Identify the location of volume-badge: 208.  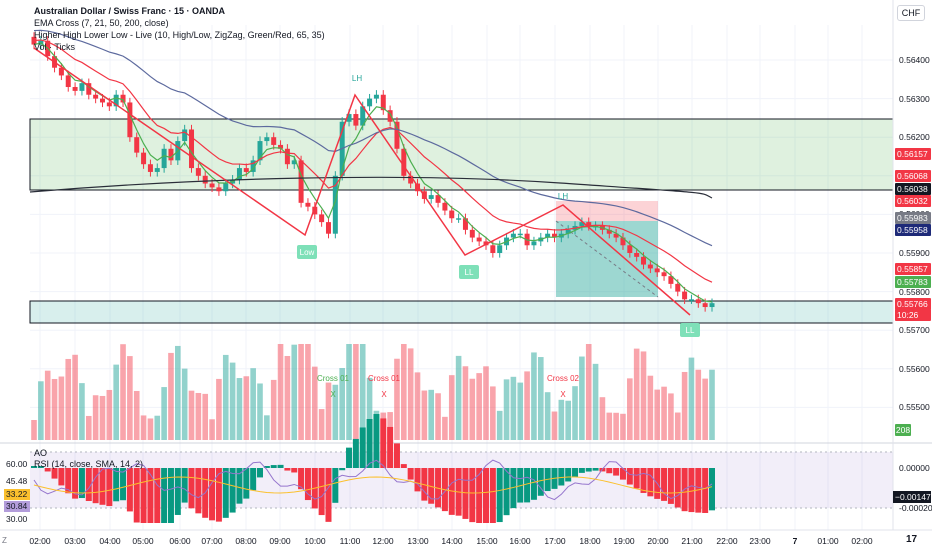
(903, 430).